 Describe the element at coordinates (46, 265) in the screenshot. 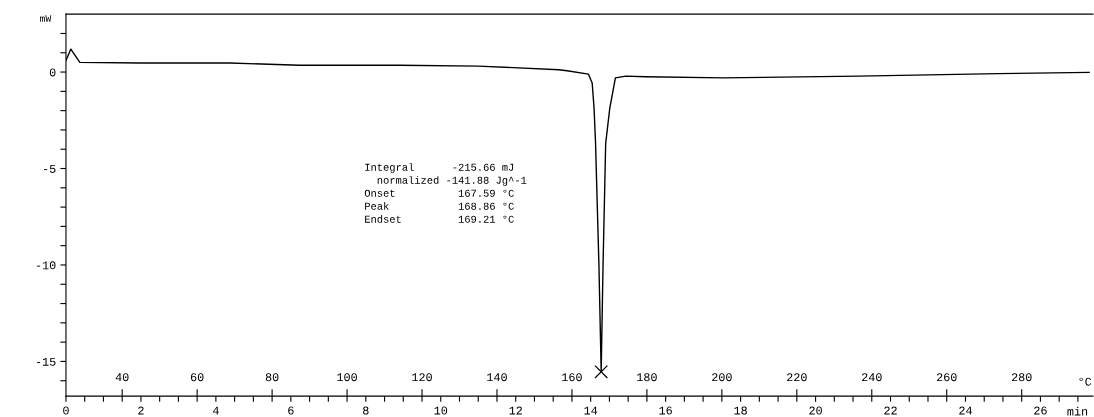

I see `y-tick-label: -10` at that location.